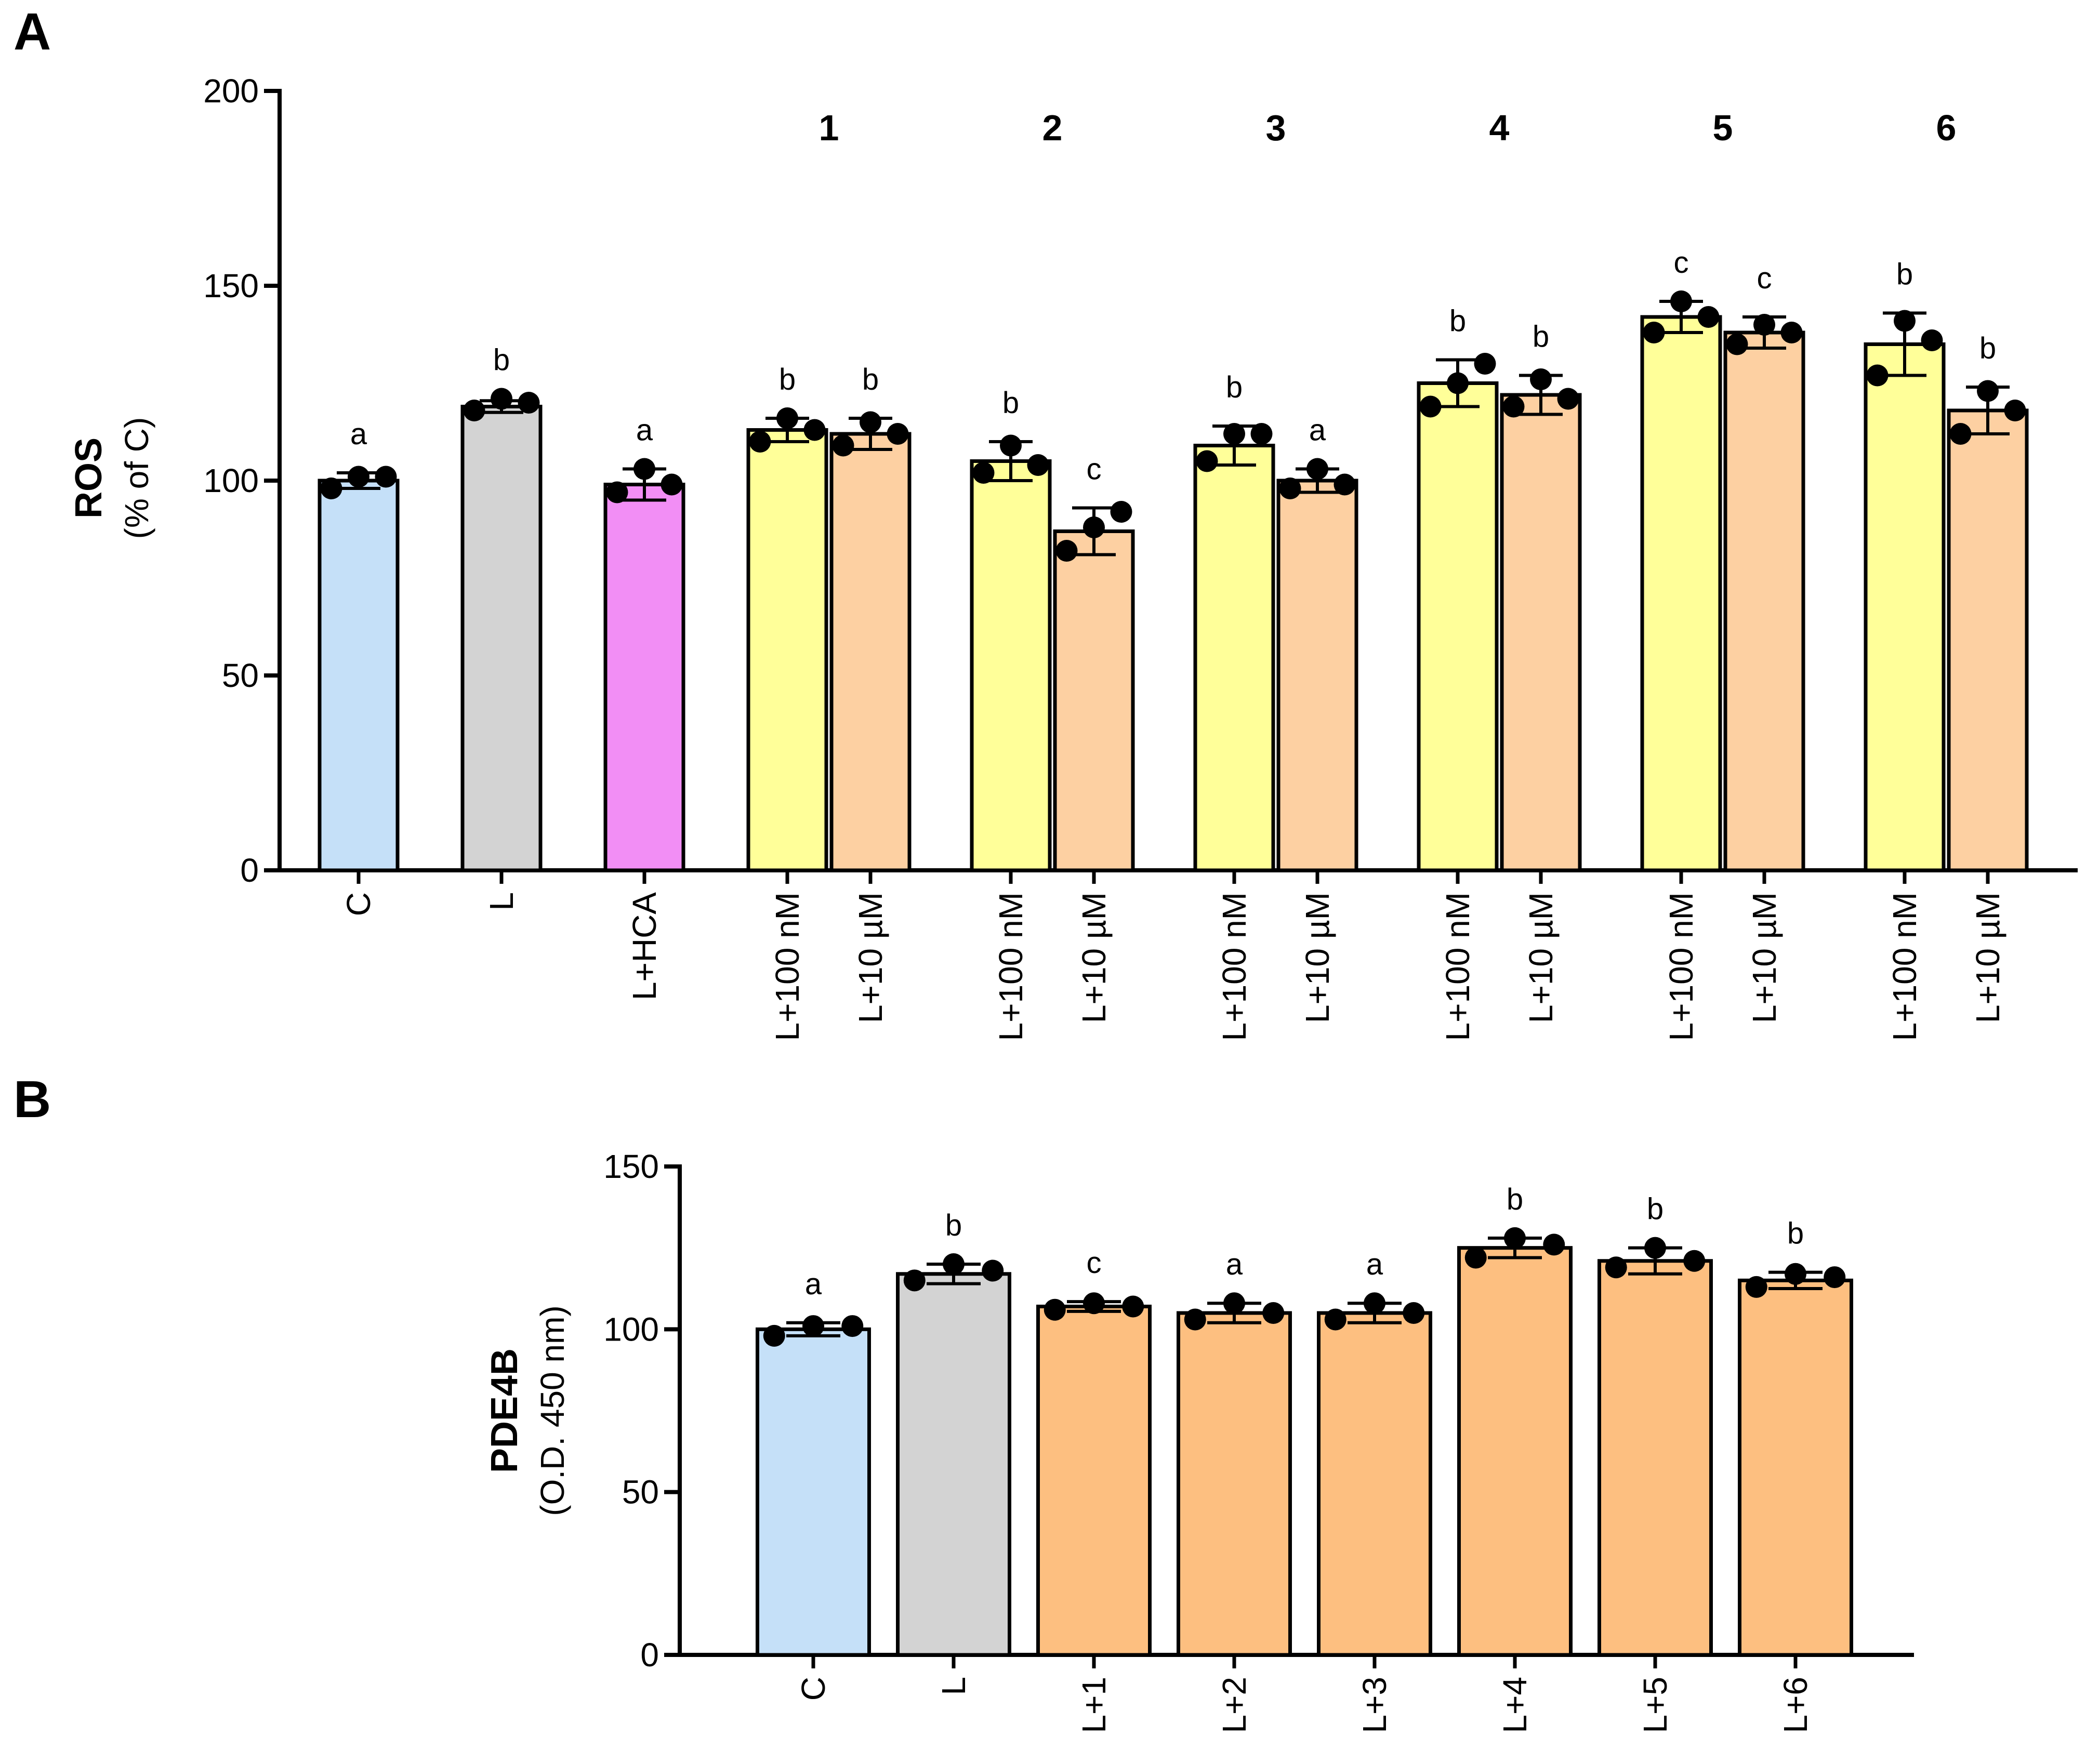  I want to click on y-tick-label: 200, so click(231, 91).